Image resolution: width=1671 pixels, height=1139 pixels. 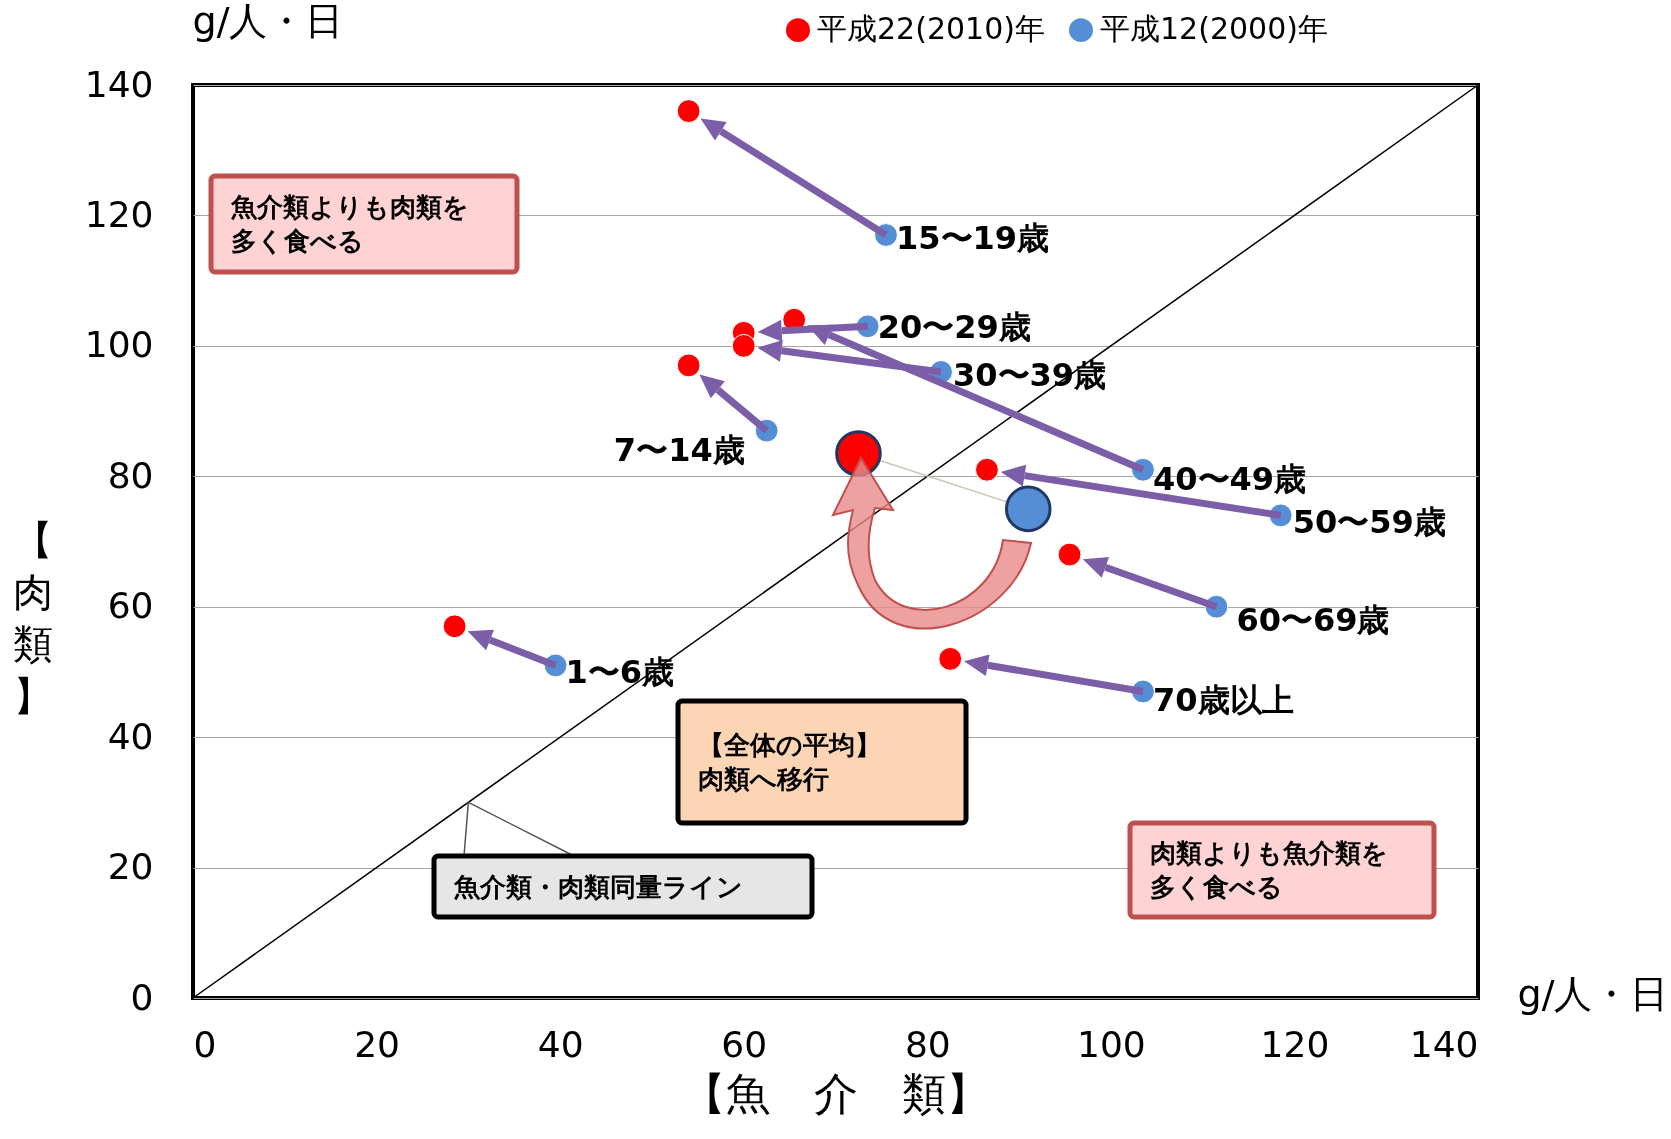 I want to click on y-tick-label: 20, so click(x=130, y=867).